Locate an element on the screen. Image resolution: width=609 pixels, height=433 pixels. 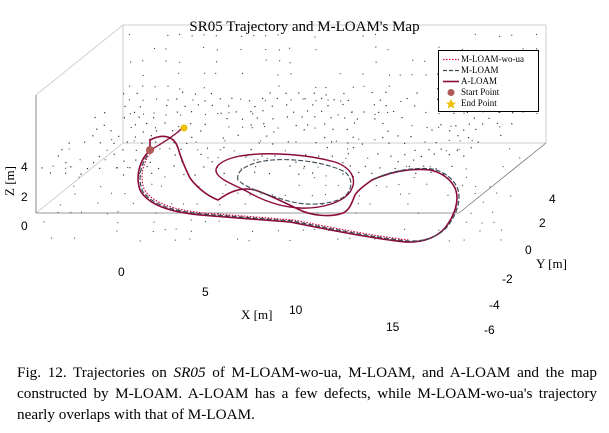
y-tick: -6 is located at coordinates (489, 330).